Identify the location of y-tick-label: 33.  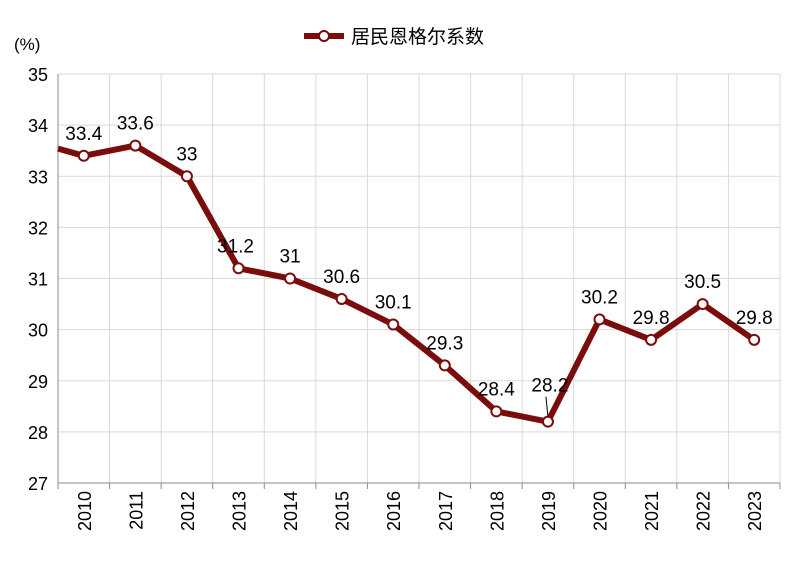
(38, 177).